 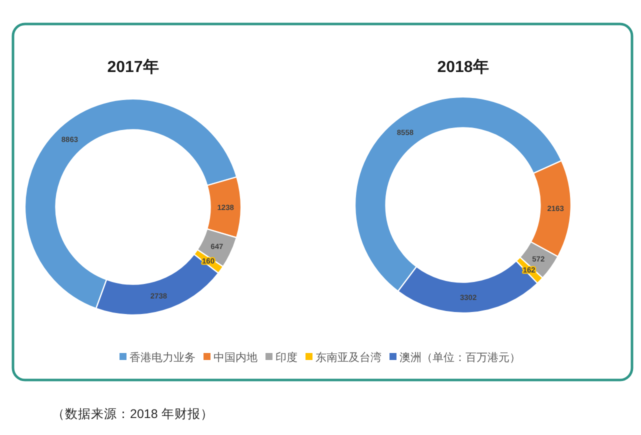 What do you see at coordinates (133, 67) in the screenshot?
I see `slice-label: 2017年` at bounding box center [133, 67].